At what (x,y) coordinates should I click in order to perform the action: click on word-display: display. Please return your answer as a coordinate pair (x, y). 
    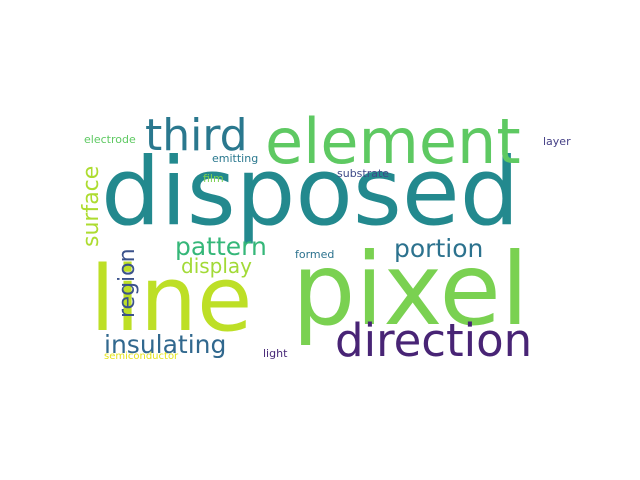
    Looking at the image, I should click on (216, 266).